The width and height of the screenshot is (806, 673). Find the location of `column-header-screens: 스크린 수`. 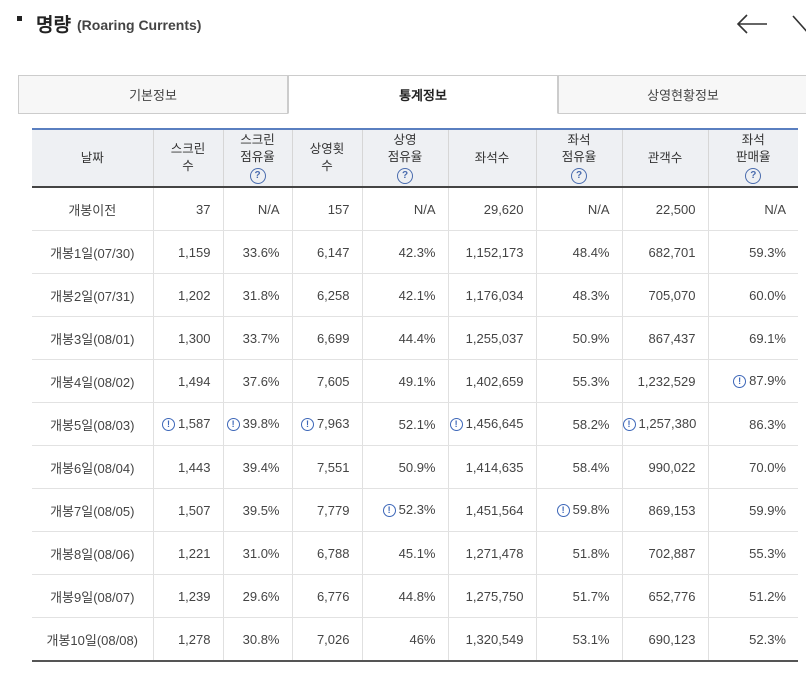

column-header-screens: 스크린 수 is located at coordinates (188, 158).